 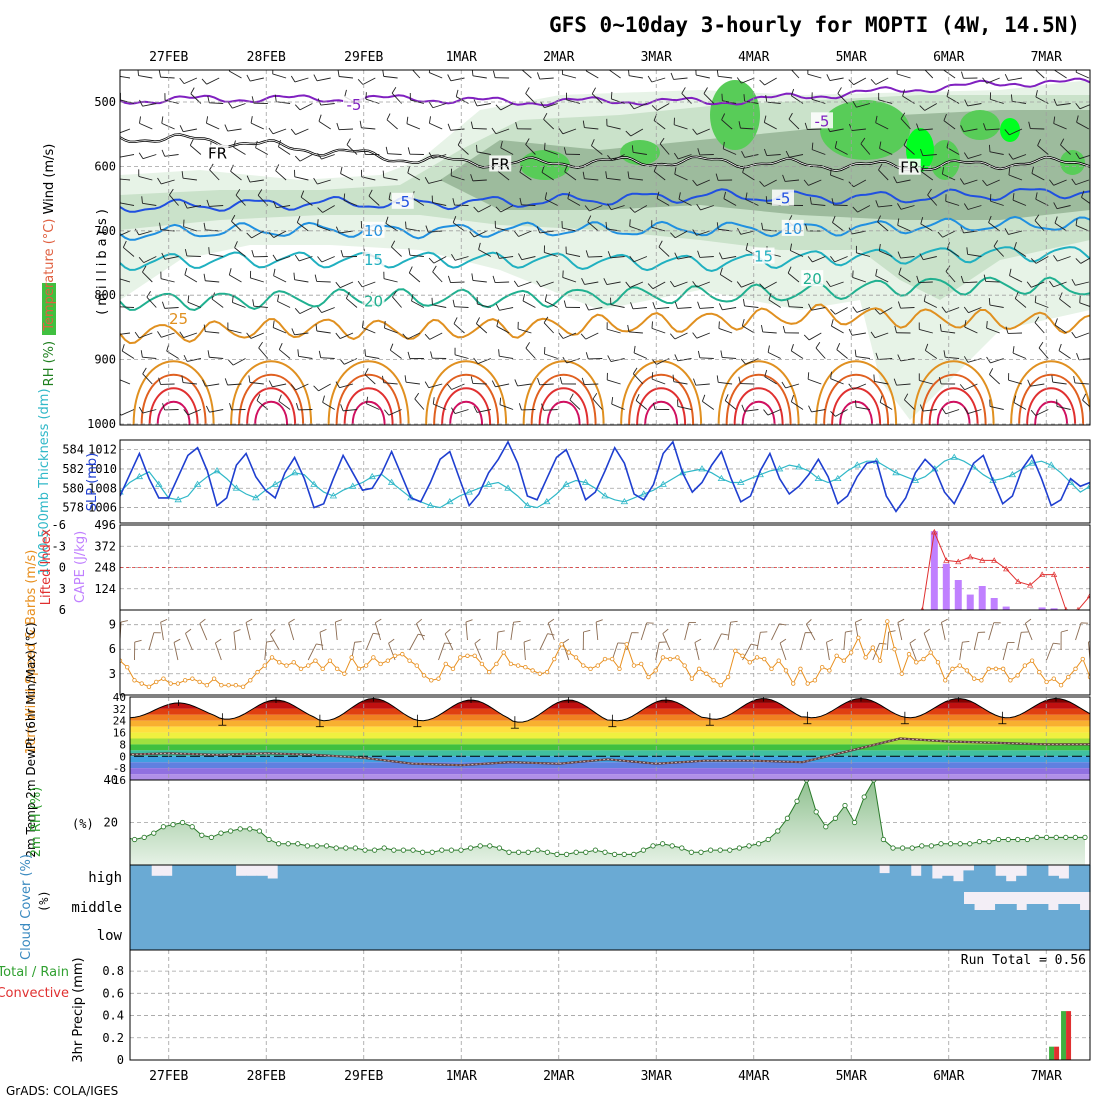 I want to click on tick-label: 0.2, so click(x=113, y=1038).